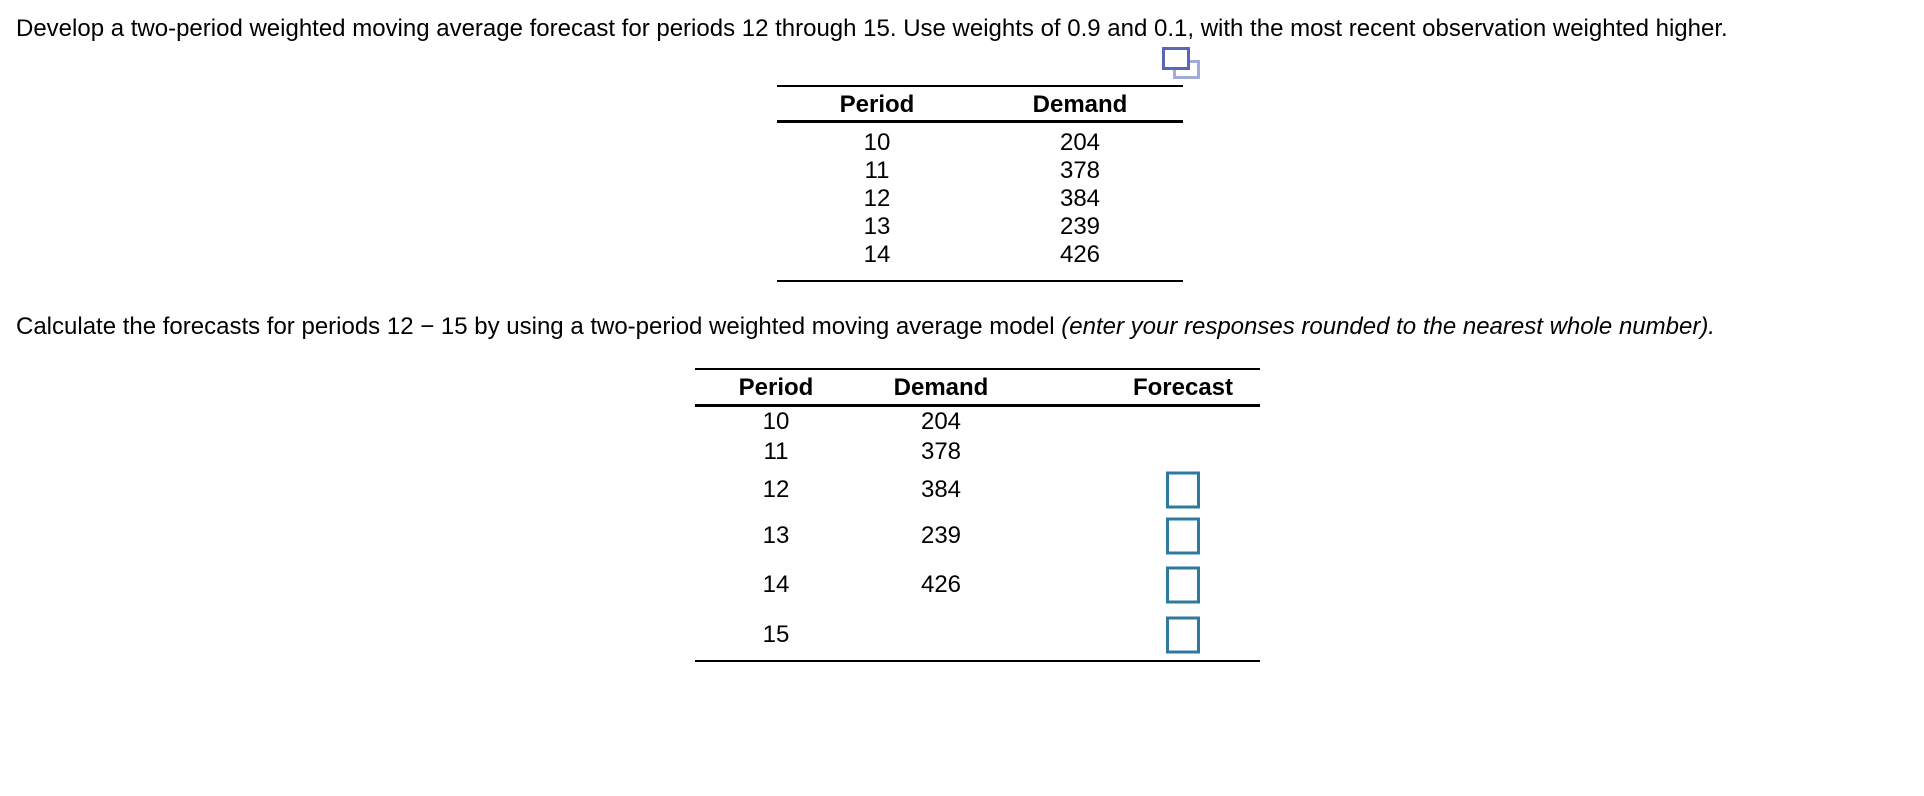  Describe the element at coordinates (1080, 104) in the screenshot. I see `demand-table-demand-header: Demand` at that location.